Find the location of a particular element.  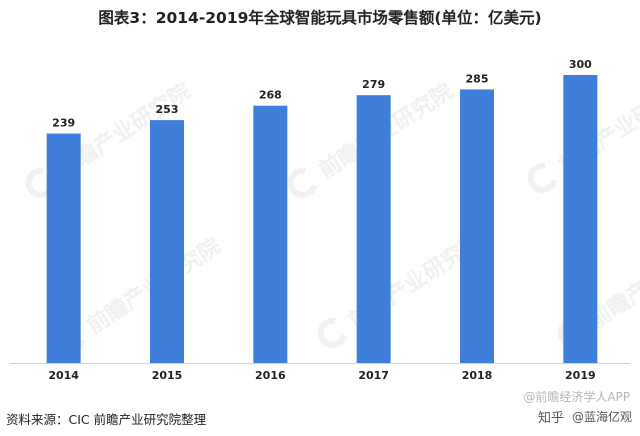

chart-title: 图表3：2014-2019年全球智能玩具市场零售额(单位：亿美元) is located at coordinates (320, 18).